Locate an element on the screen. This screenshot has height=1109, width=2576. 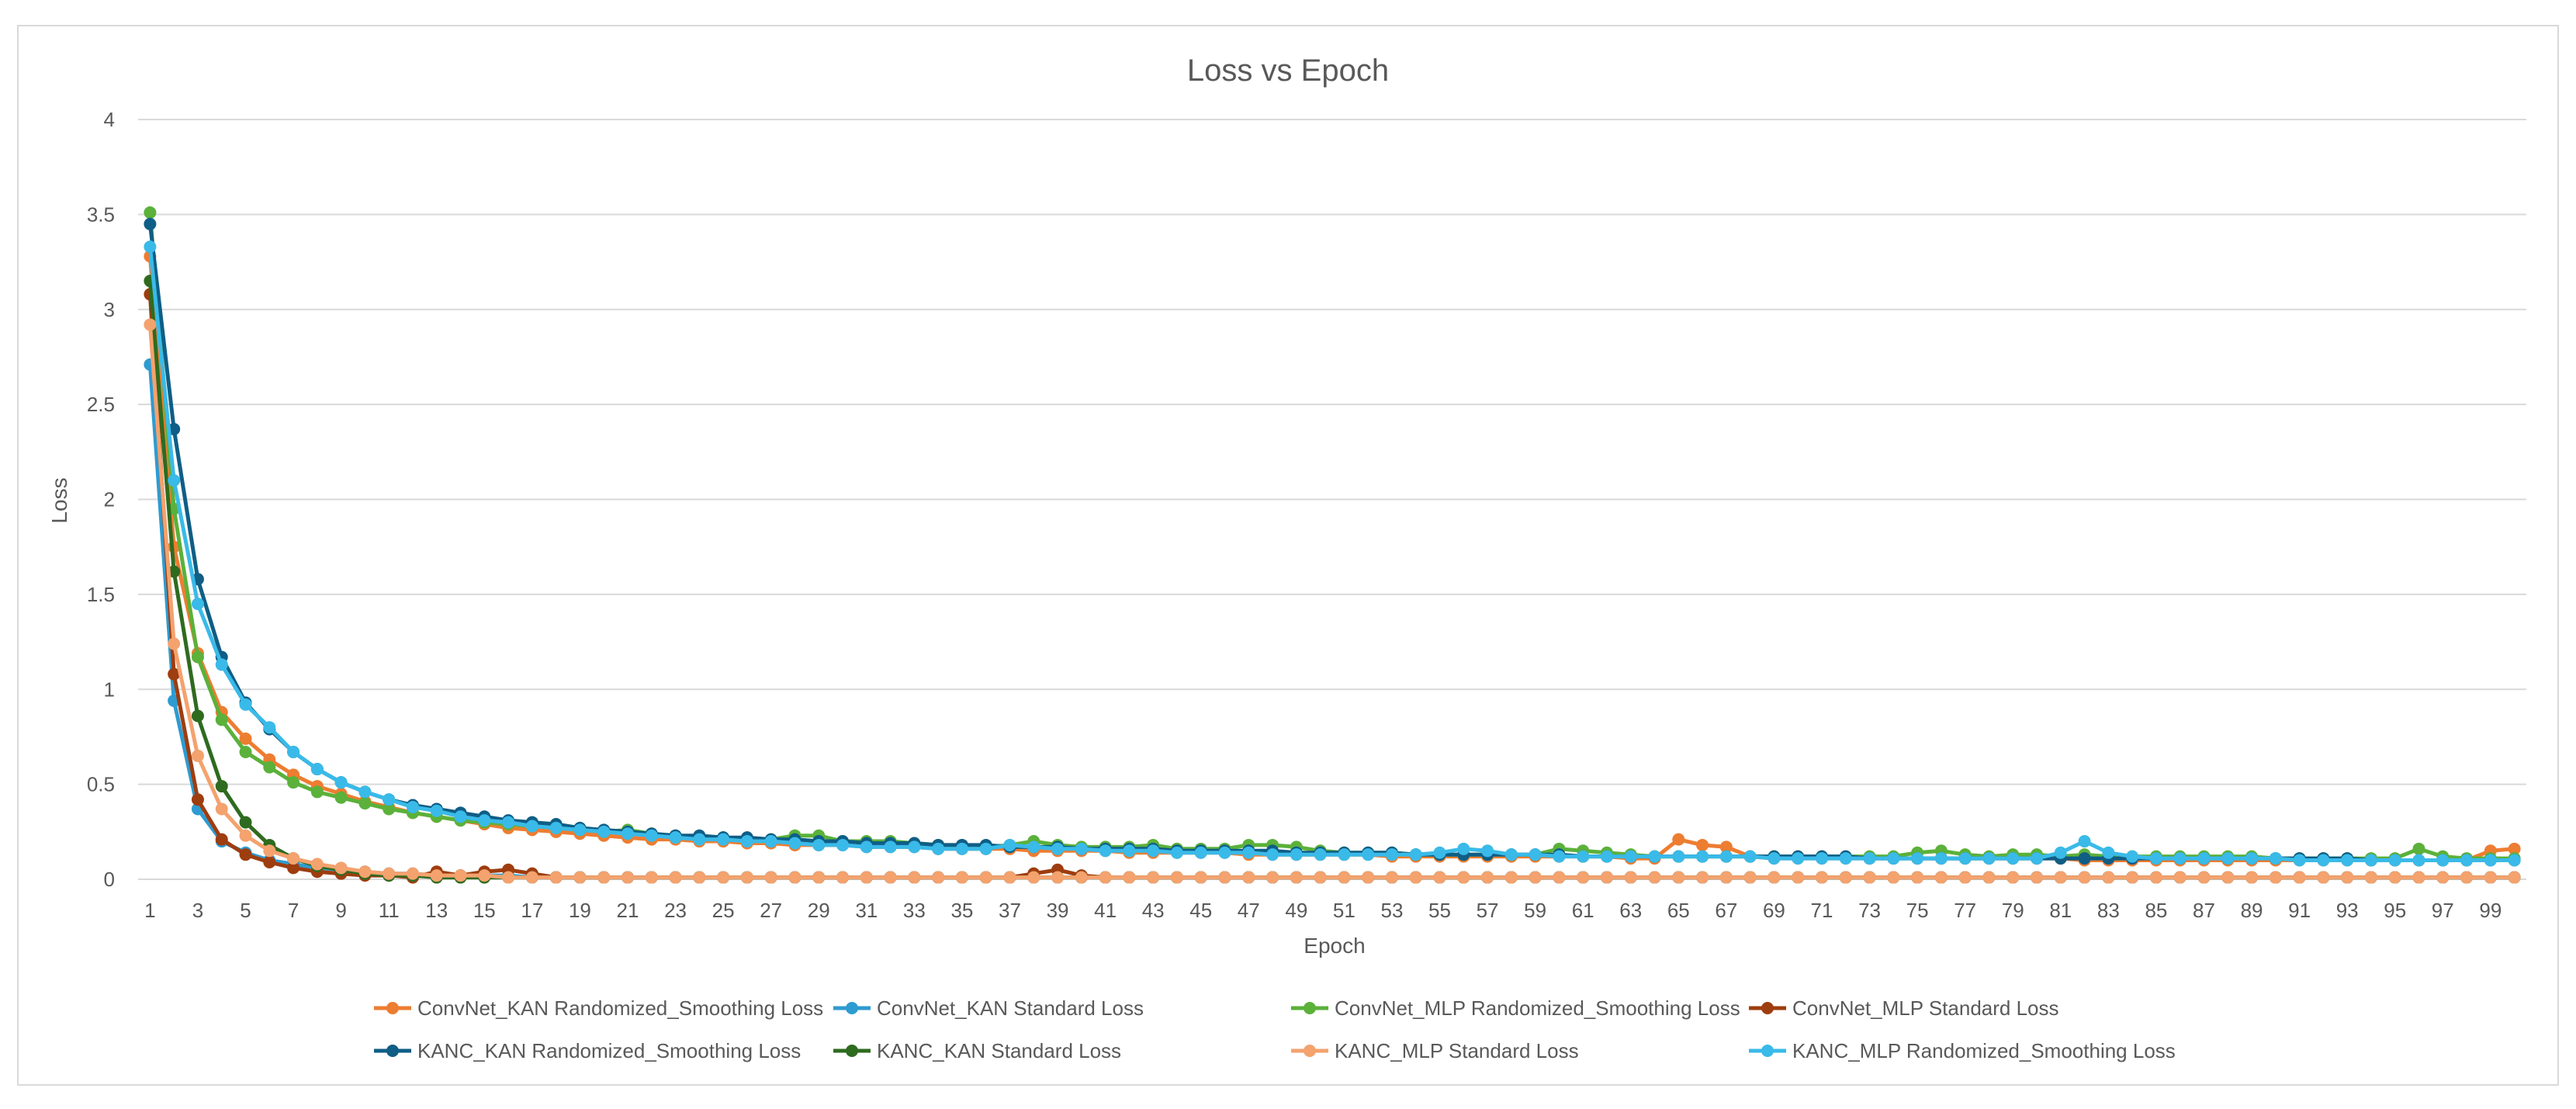
legend-label: KANC_KAN Randomized_Smoothing Loss is located at coordinates (609, 1051).